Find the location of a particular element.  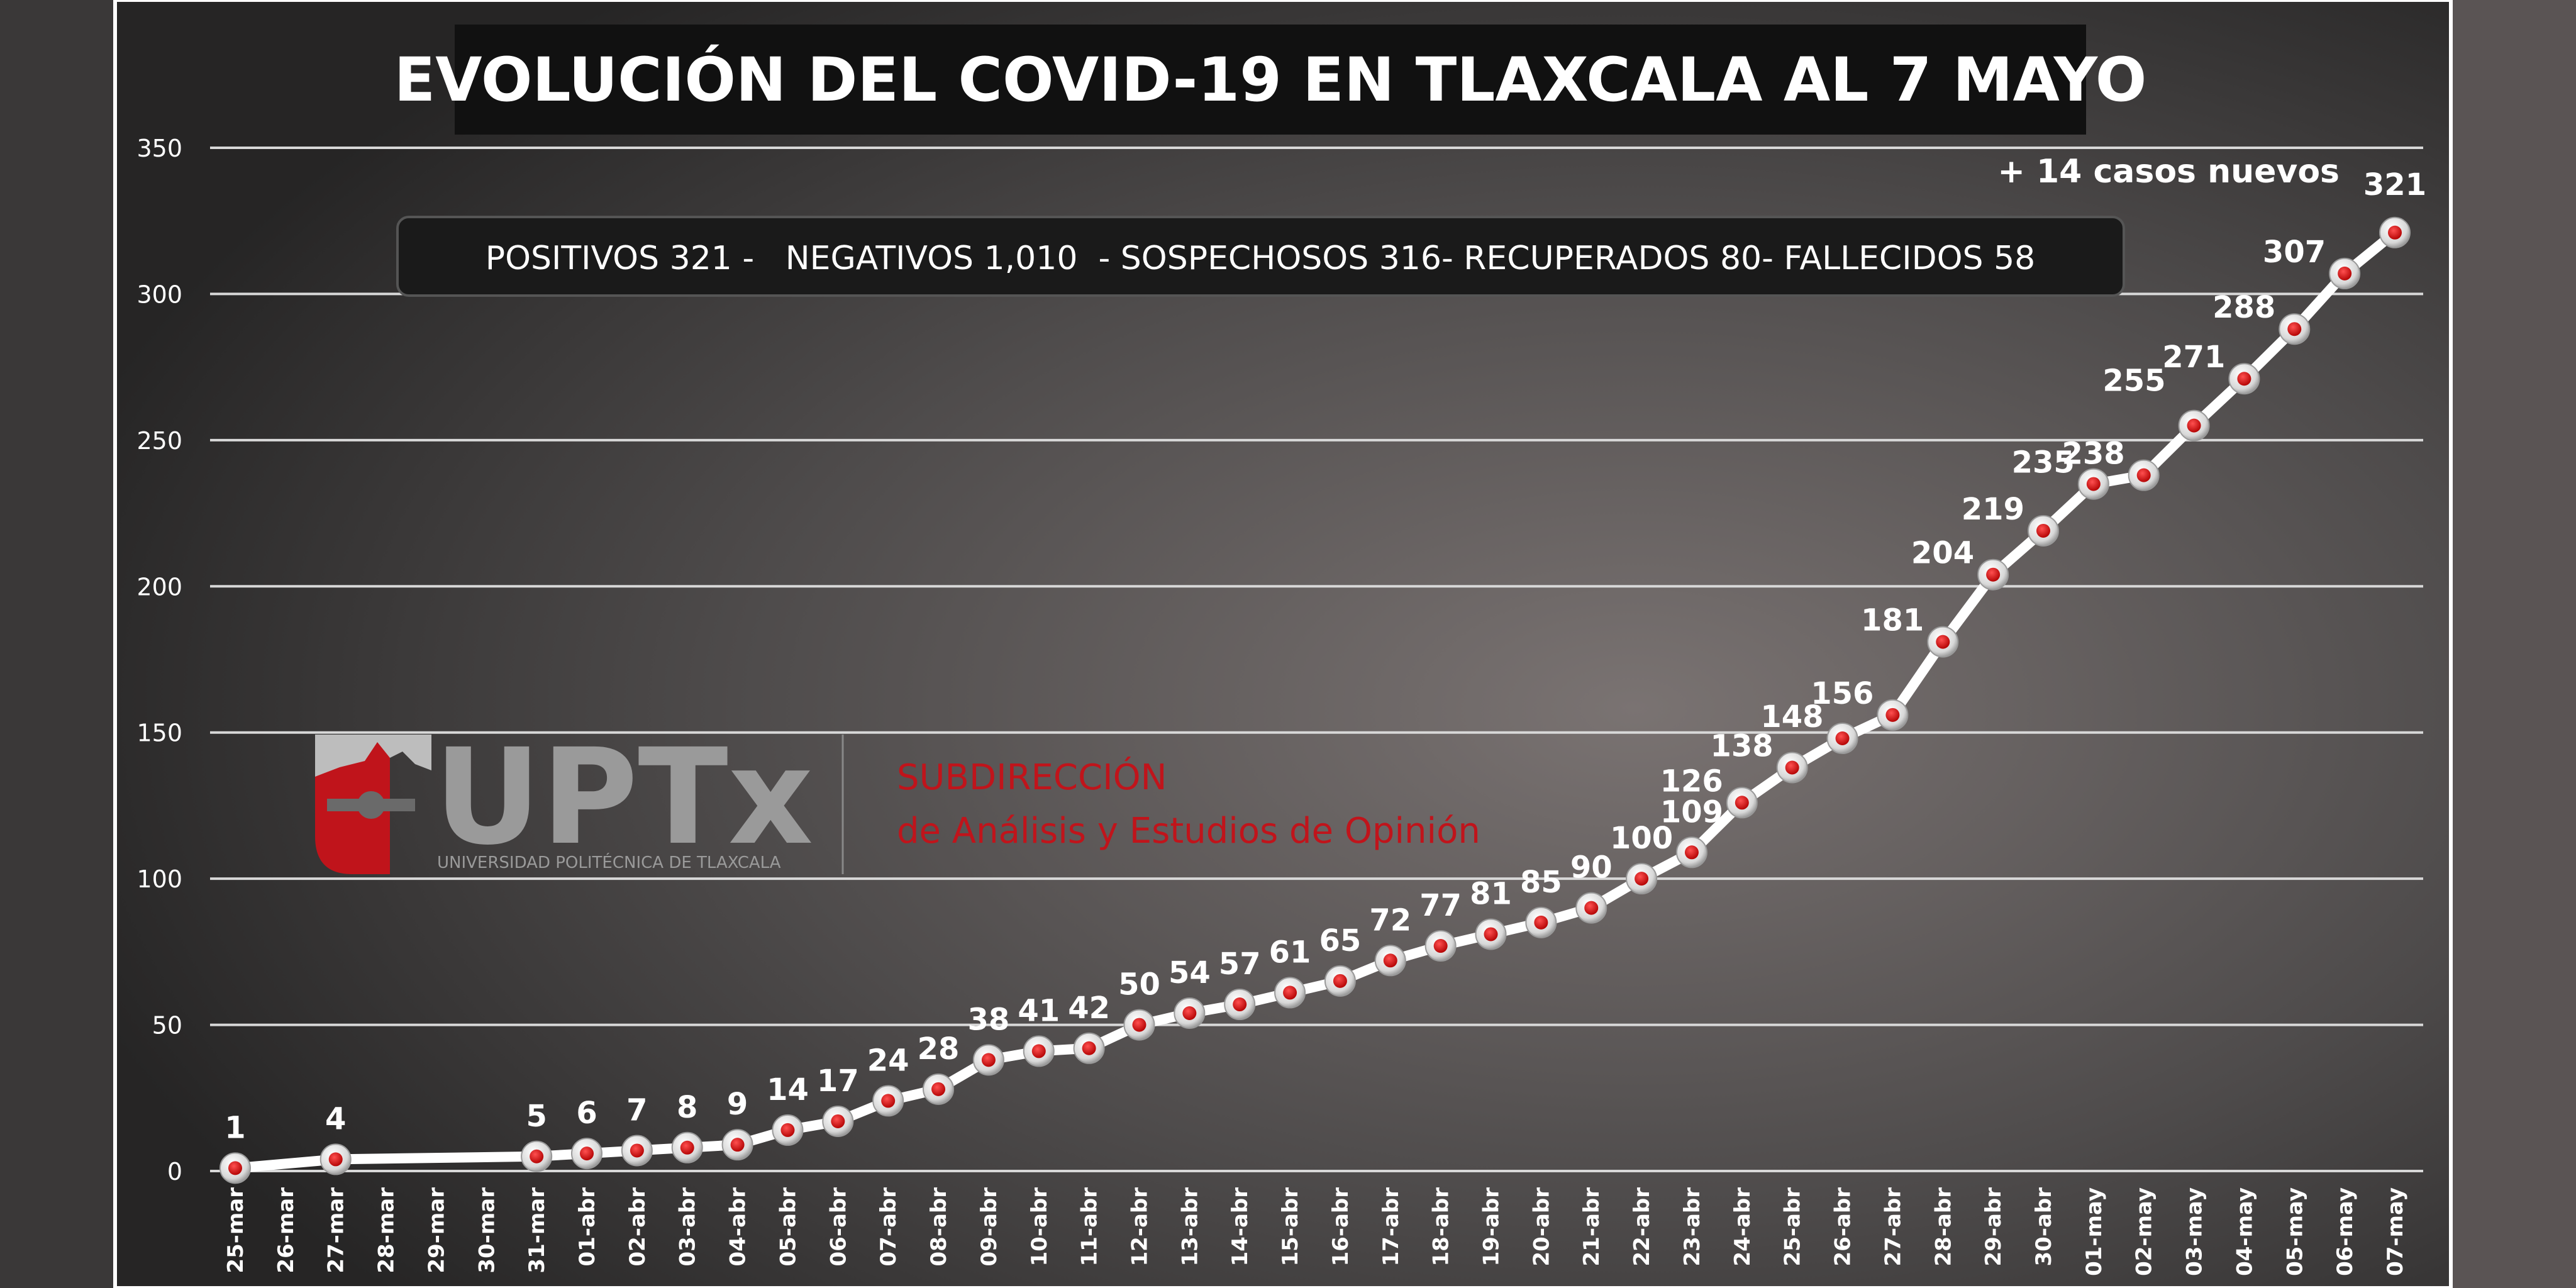

x-tick-label: 02-may is located at coordinates (2144, 1231).